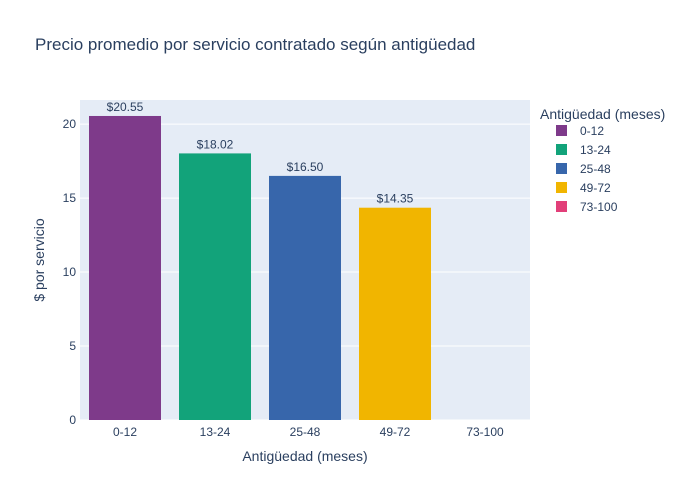 The image size is (700, 500). Describe the element at coordinates (215, 432) in the screenshot. I see `x-tick-label-13-24: 13-24` at that location.